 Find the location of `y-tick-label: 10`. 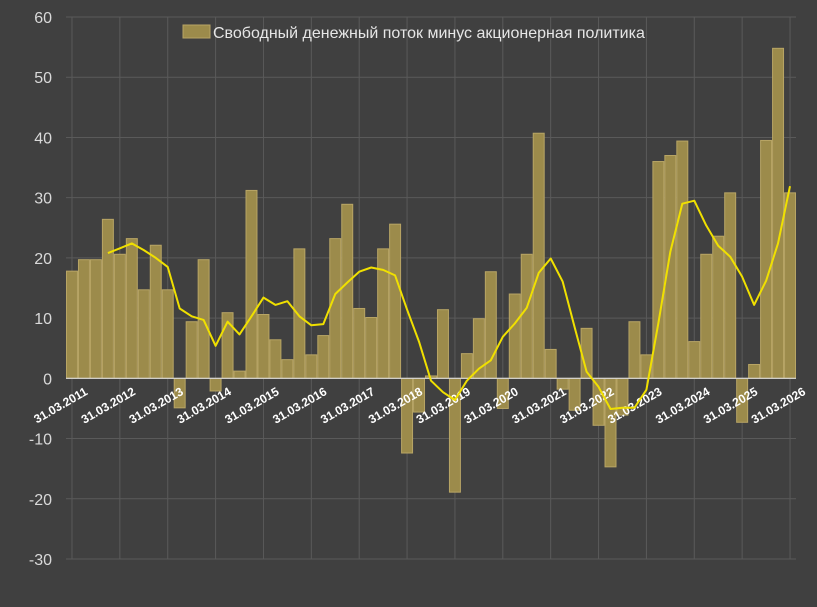

y-tick-label: 10 is located at coordinates (43, 319).